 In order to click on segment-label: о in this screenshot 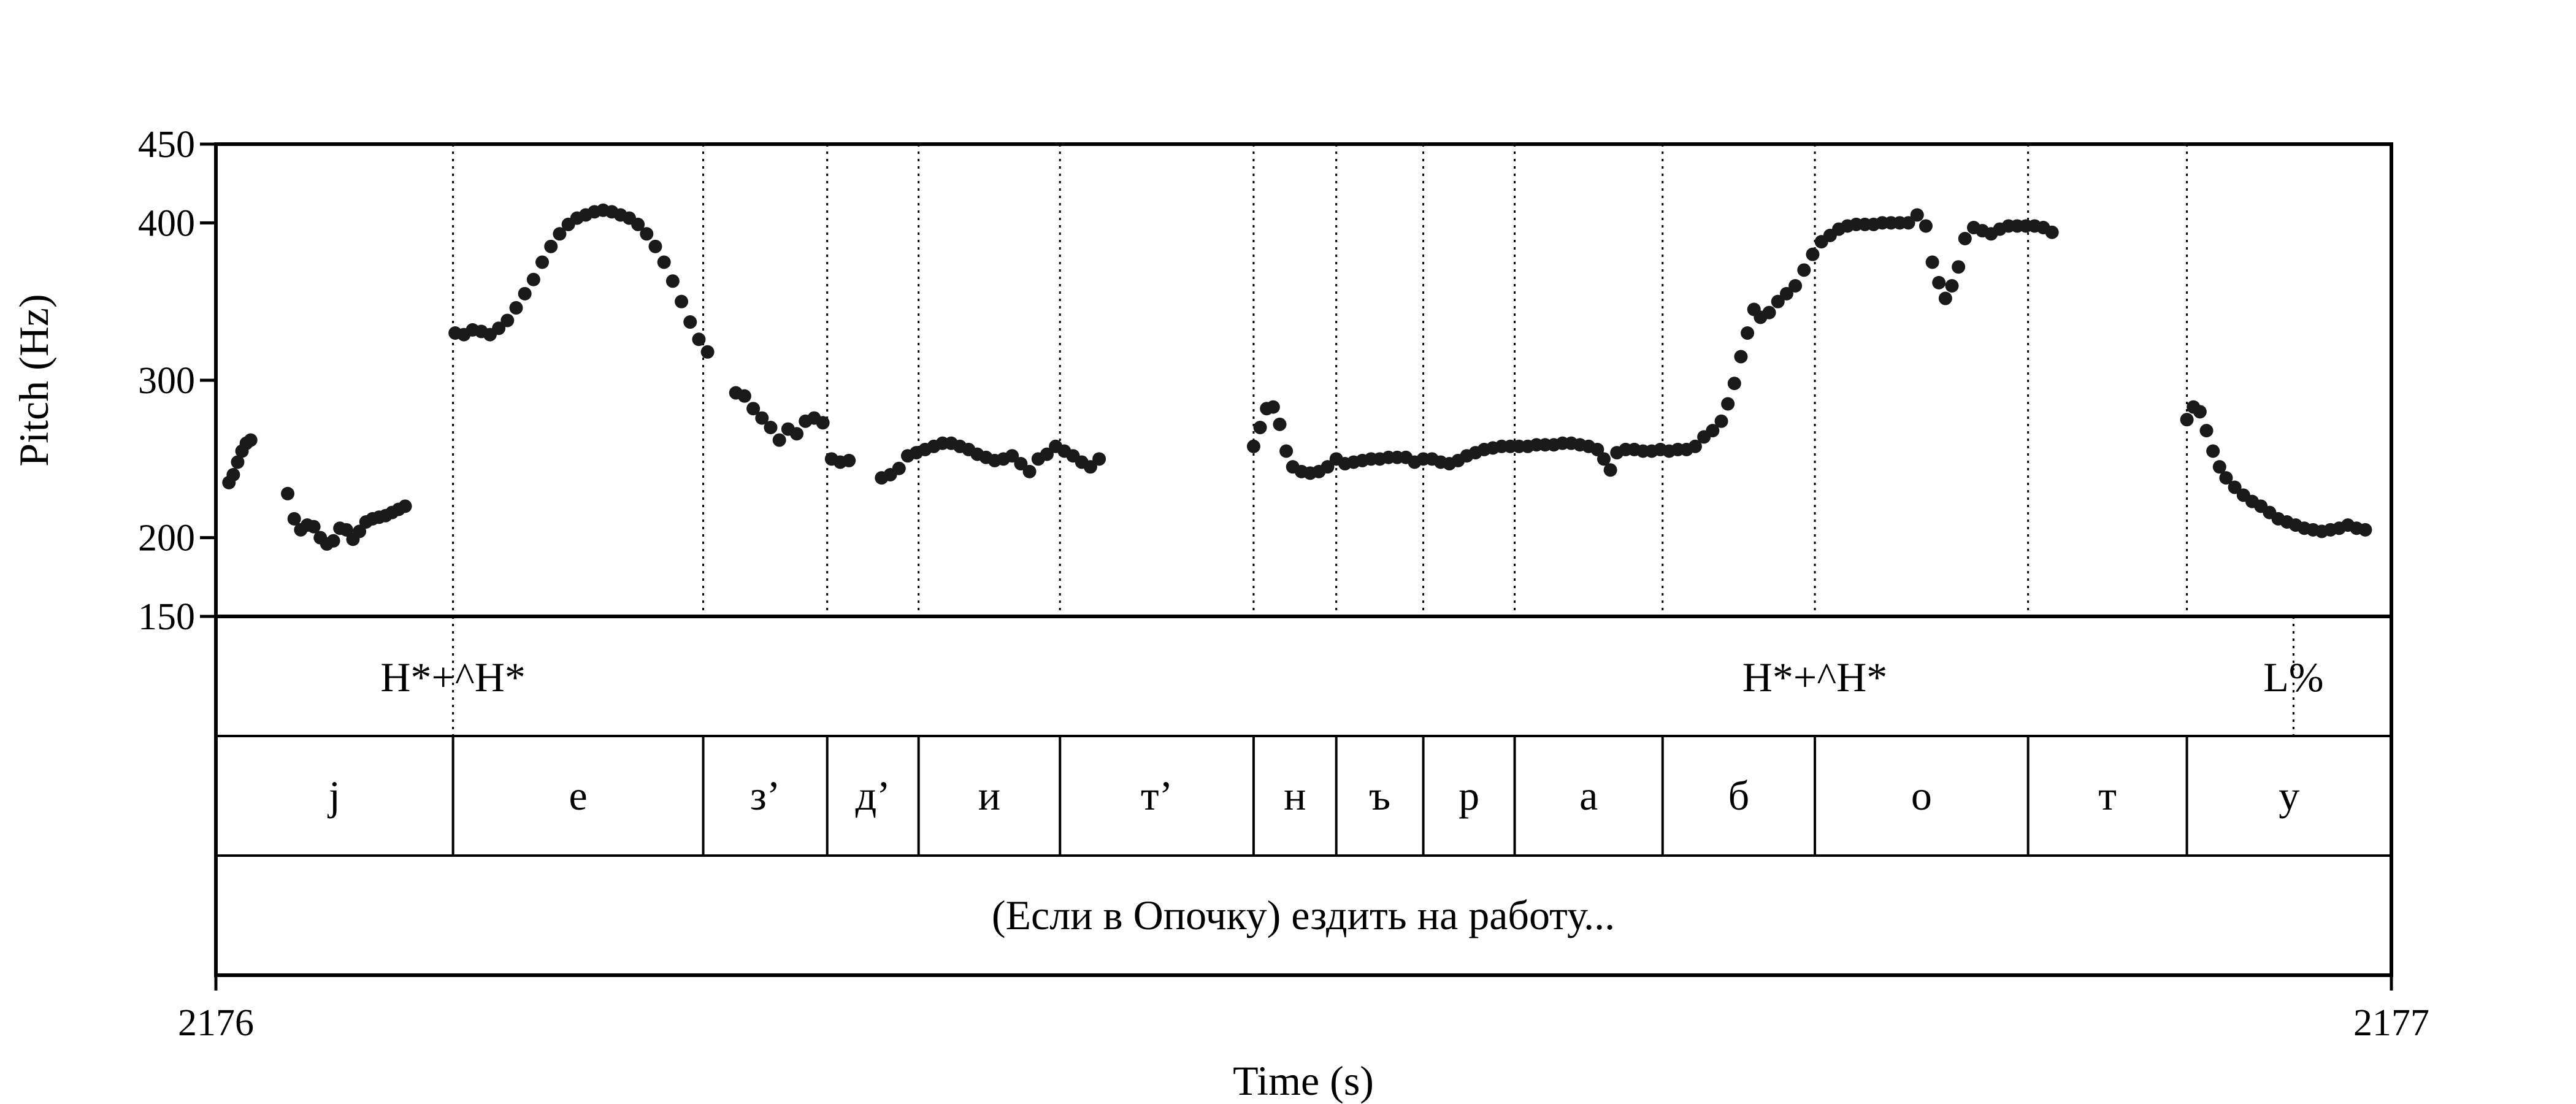, I will do `click(1921, 795)`.